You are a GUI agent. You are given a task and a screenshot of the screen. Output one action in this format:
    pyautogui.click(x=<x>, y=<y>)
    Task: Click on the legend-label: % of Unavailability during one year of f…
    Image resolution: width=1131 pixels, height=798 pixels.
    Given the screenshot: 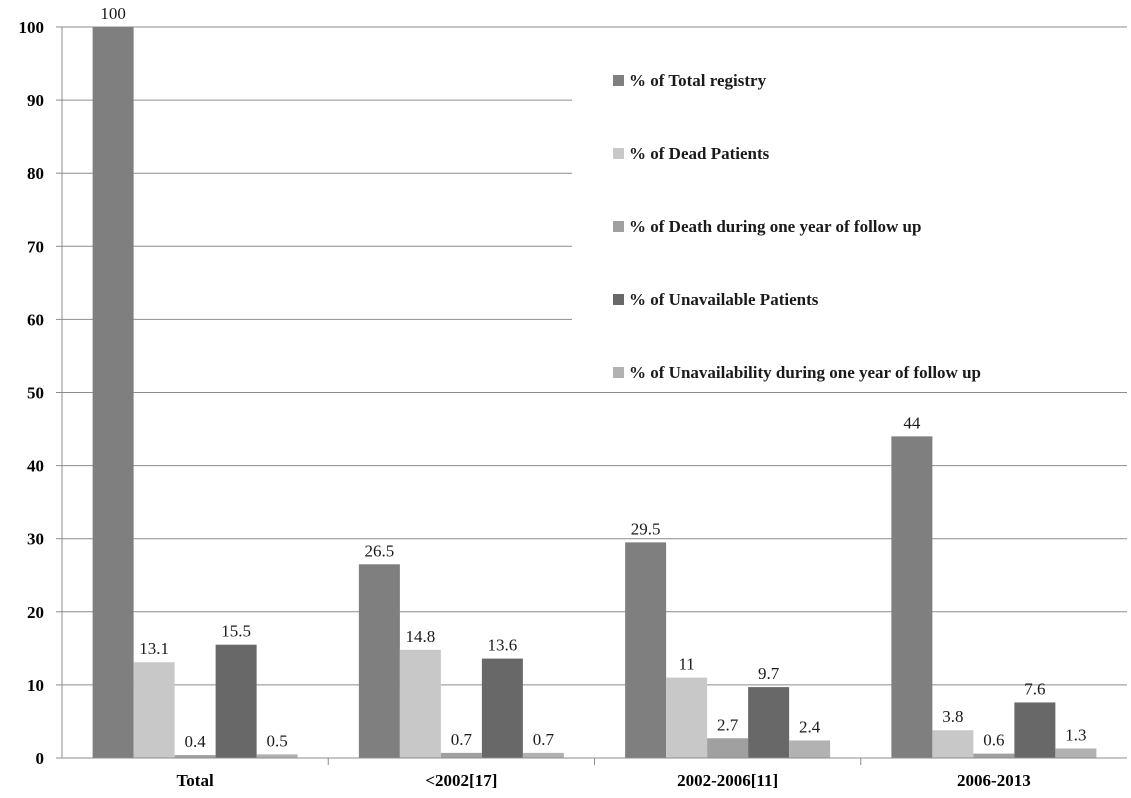 What is the action you would take?
    pyautogui.click(x=805, y=372)
    